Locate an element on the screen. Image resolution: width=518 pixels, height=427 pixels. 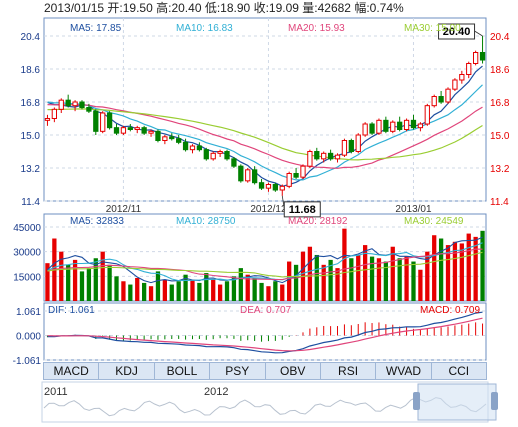
dea-line is located at coordinates (265, 334).